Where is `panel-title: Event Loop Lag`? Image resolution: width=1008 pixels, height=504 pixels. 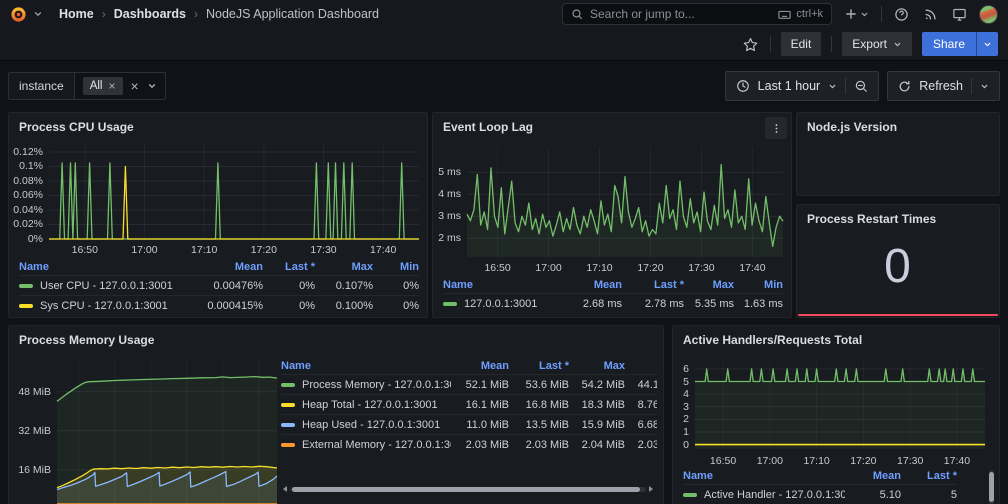
panel-title: Event Loop Lag is located at coordinates (488, 127).